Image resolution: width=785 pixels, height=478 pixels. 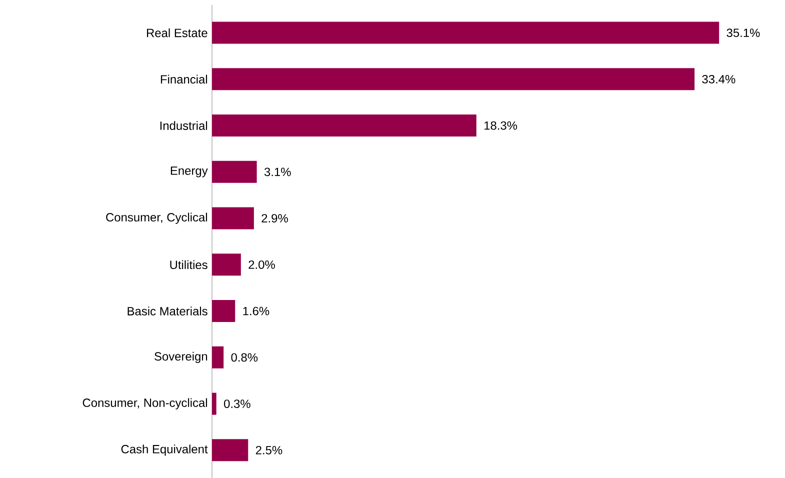 What do you see at coordinates (277, 172) in the screenshot?
I see `data-label: 3.1%` at bounding box center [277, 172].